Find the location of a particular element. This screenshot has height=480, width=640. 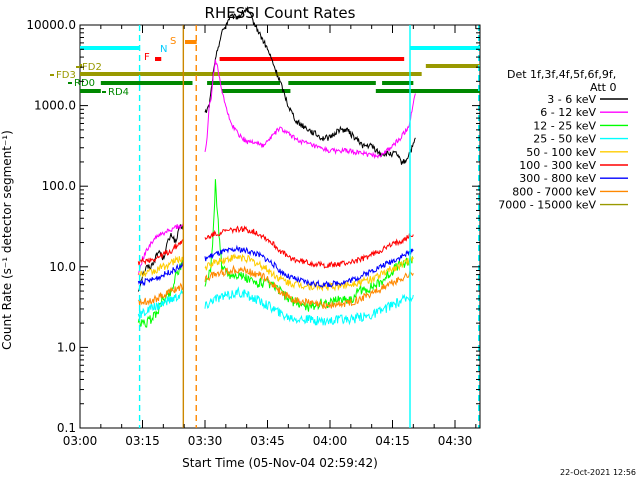

x-axis-label: Start Time (05-Nov-04 02:59:42) is located at coordinates (280, 463).